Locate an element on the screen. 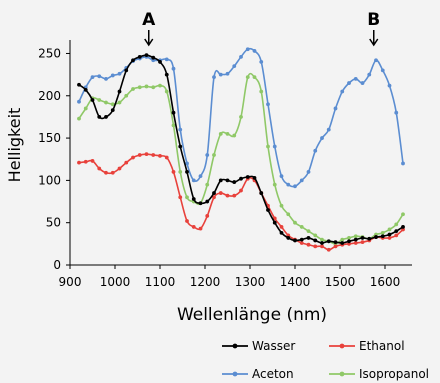 This screenshot has height=383, width=440. x-tick-label: 1100 is located at coordinates (160, 282).